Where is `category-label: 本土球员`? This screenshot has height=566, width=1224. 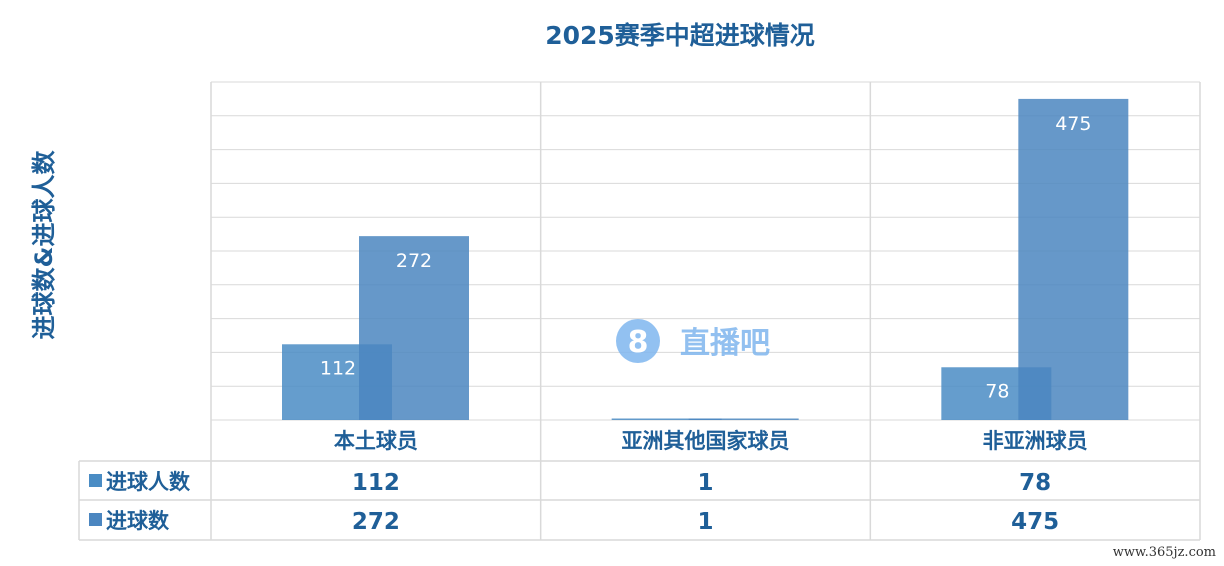 category-label: 本土球员 is located at coordinates (376, 441).